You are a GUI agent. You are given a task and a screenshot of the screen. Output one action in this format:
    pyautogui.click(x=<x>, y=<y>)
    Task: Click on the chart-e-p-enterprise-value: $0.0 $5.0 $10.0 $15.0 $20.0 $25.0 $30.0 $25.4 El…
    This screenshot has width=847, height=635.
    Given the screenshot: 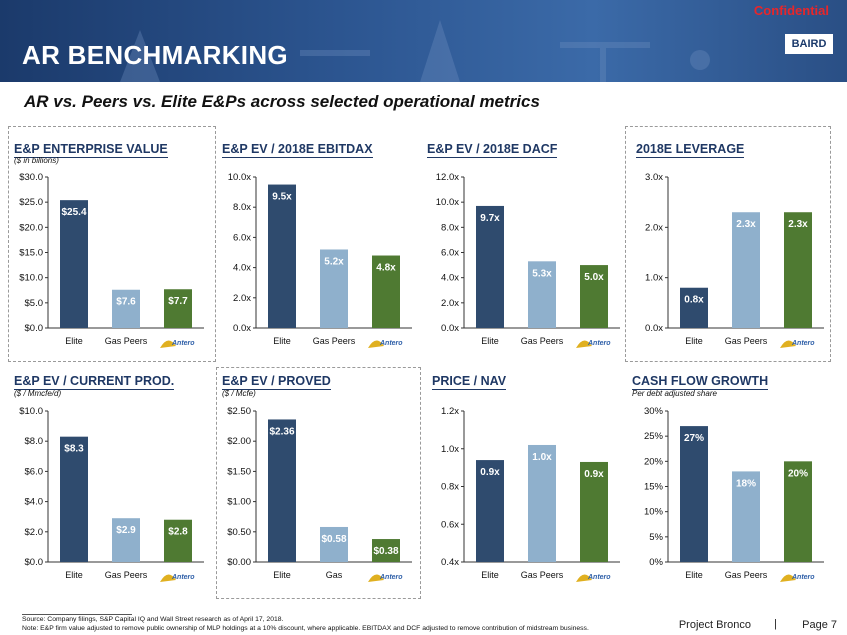 What is the action you would take?
    pyautogui.click(x=111, y=260)
    